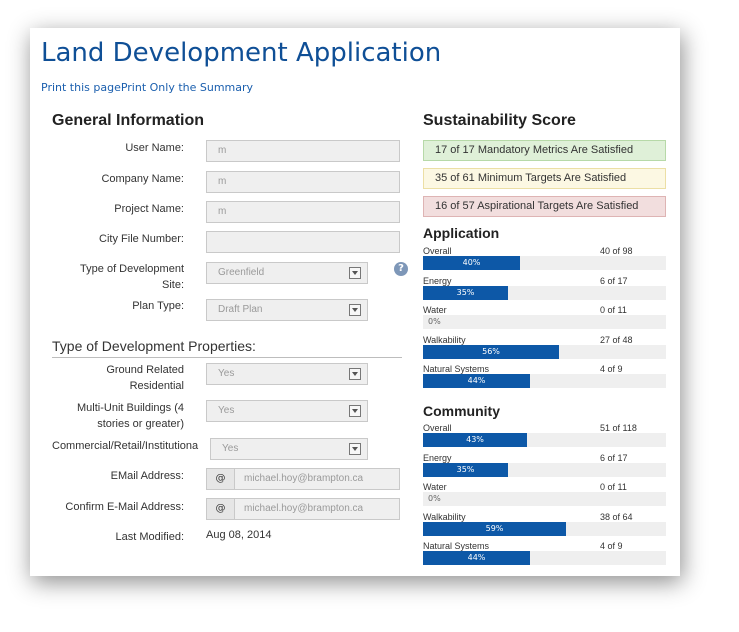  I want to click on community-overall-progress-bar: 43%, so click(475, 440).